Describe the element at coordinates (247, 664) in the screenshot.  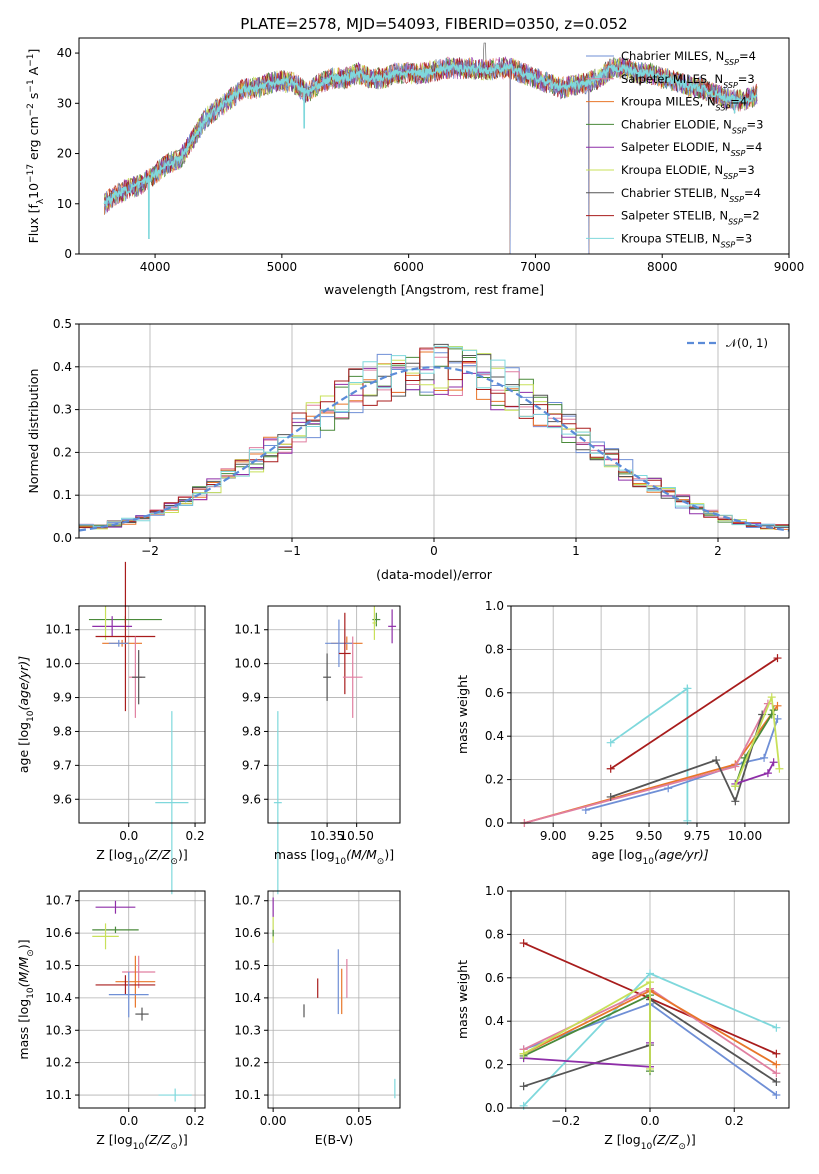
I see `y-tick-label: 10.0` at that location.